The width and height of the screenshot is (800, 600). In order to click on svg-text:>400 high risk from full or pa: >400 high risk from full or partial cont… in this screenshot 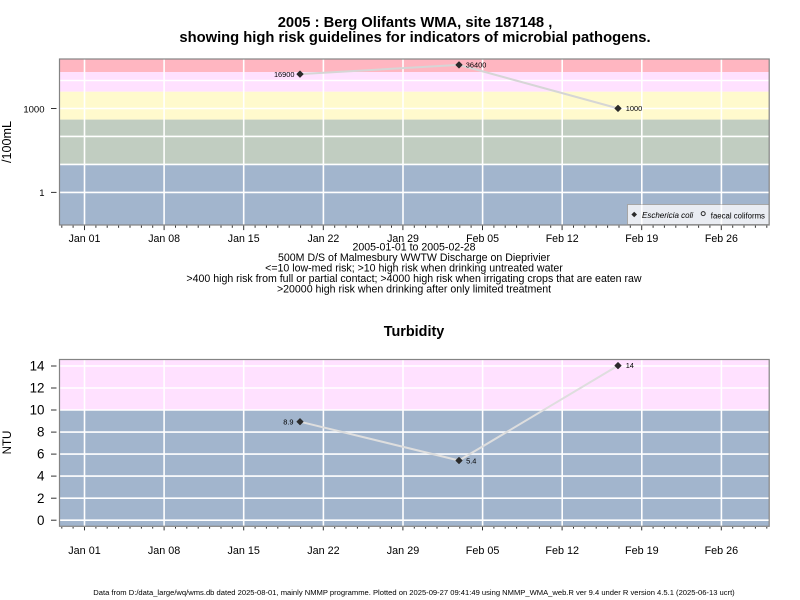, I will do `click(414, 279)`.